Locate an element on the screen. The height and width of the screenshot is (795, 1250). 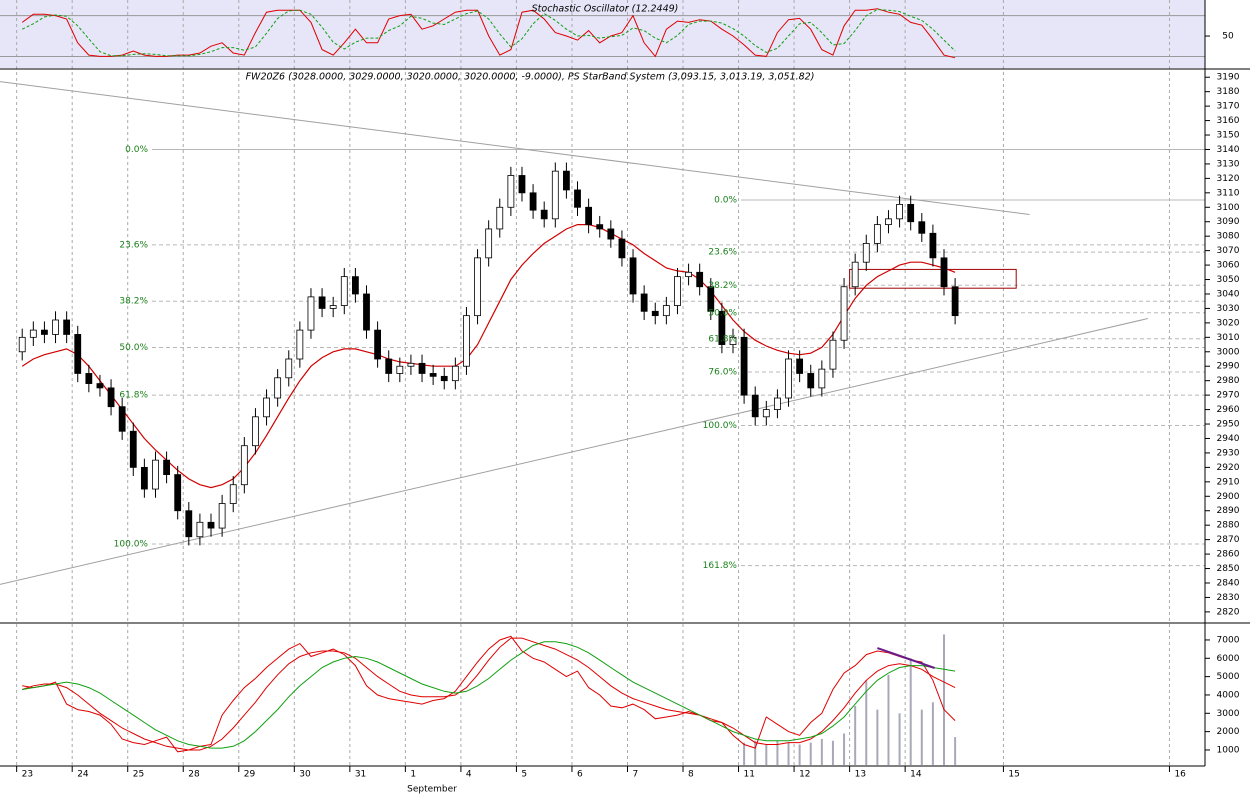
y-tick-label: 2990 is located at coordinates (1228, 367).